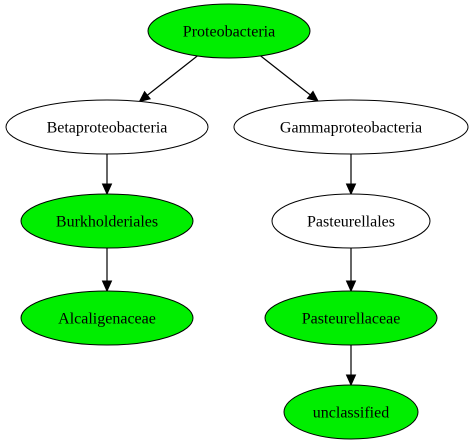  I want to click on node-label: Pasteurellales, so click(351, 222).